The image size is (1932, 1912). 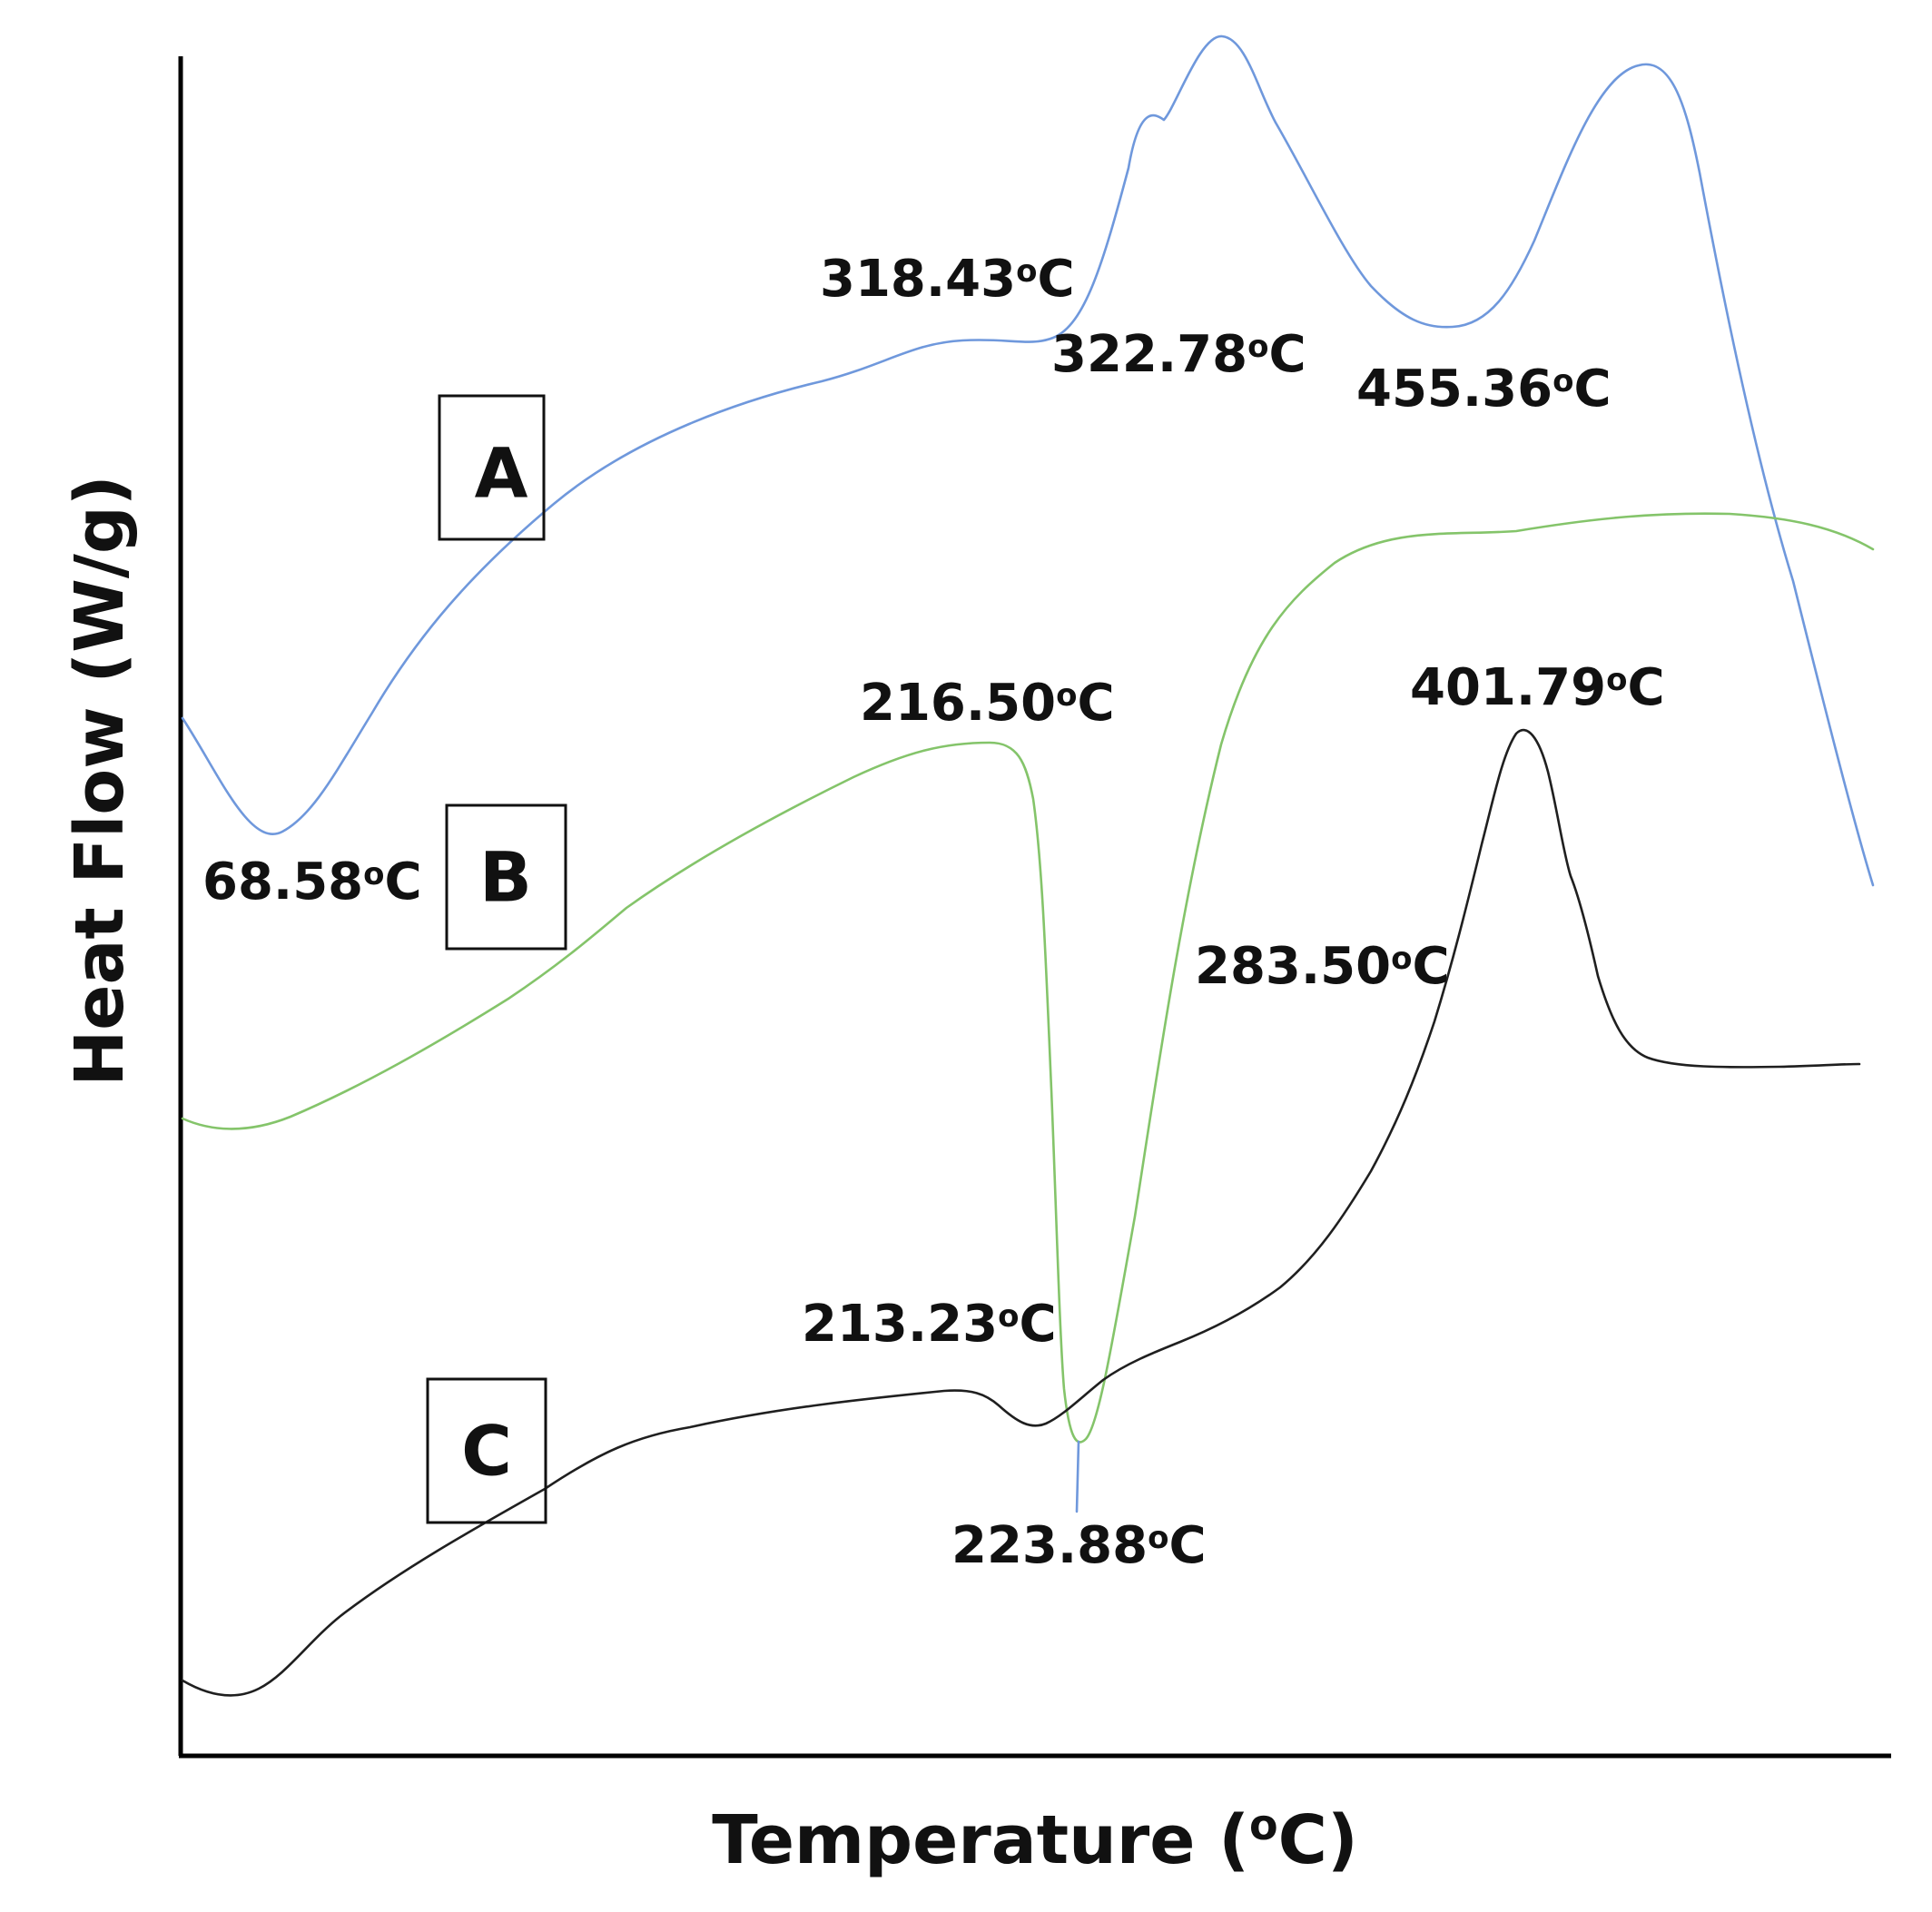 What do you see at coordinates (987, 703) in the screenshot?
I see `annotation-b1: 216.50oC` at bounding box center [987, 703].